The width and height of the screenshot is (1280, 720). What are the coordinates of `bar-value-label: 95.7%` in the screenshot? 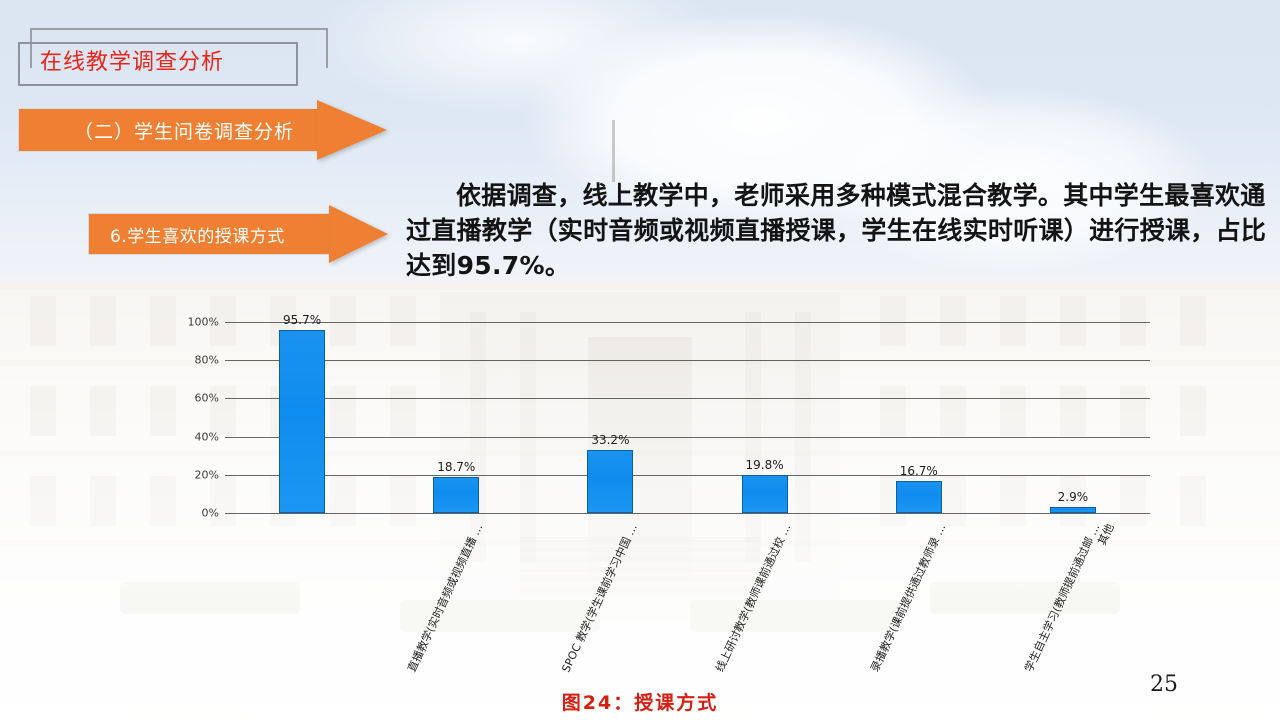 It's located at (302, 320).